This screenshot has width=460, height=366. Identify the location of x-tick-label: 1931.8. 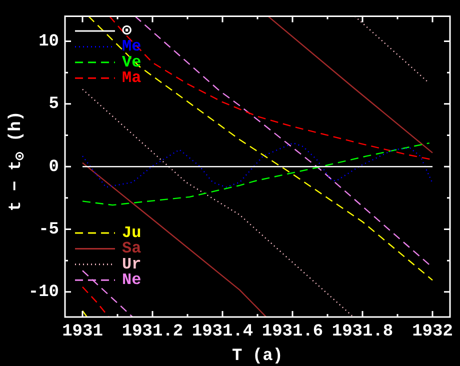
(363, 332).